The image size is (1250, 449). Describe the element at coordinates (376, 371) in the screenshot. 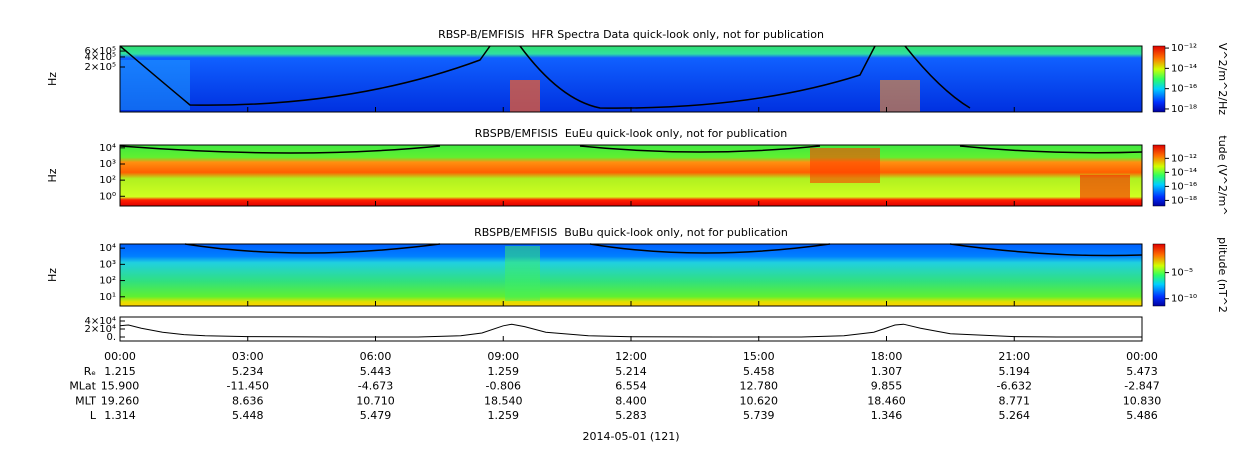

I see `ephemeris-value: 5.443` at that location.